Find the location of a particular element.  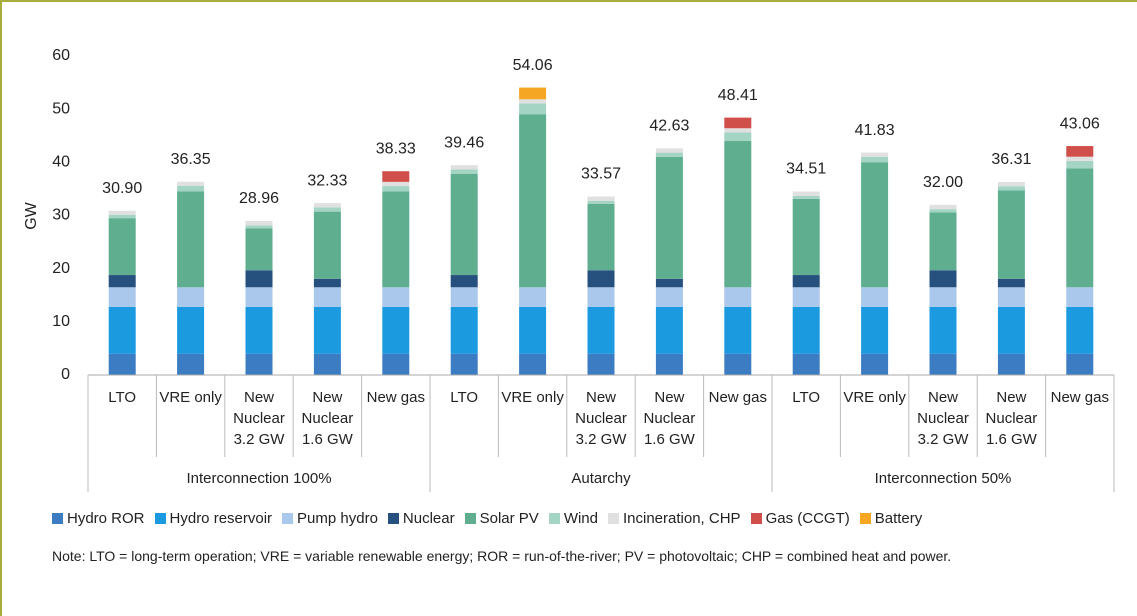

legend-item: Wind is located at coordinates (573, 518).